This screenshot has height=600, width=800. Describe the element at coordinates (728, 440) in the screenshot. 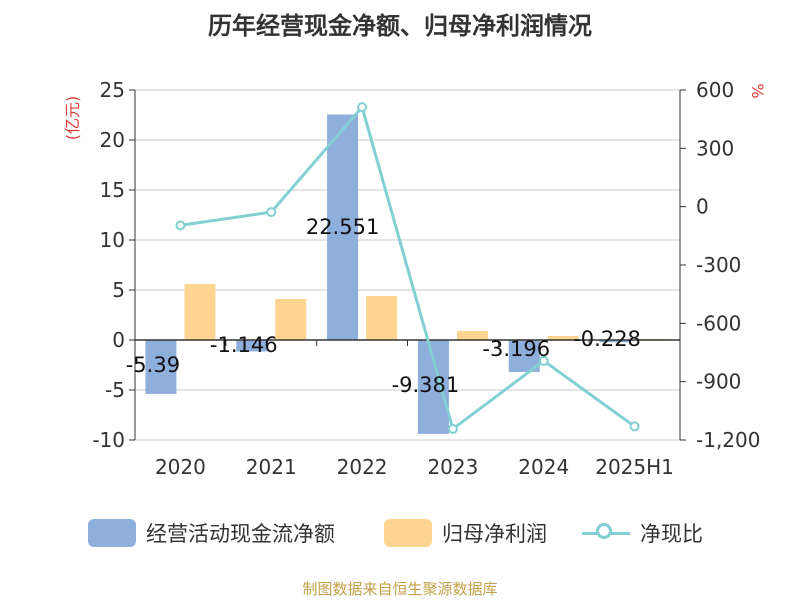

I see `y-right-tick-label: -1,200` at that location.